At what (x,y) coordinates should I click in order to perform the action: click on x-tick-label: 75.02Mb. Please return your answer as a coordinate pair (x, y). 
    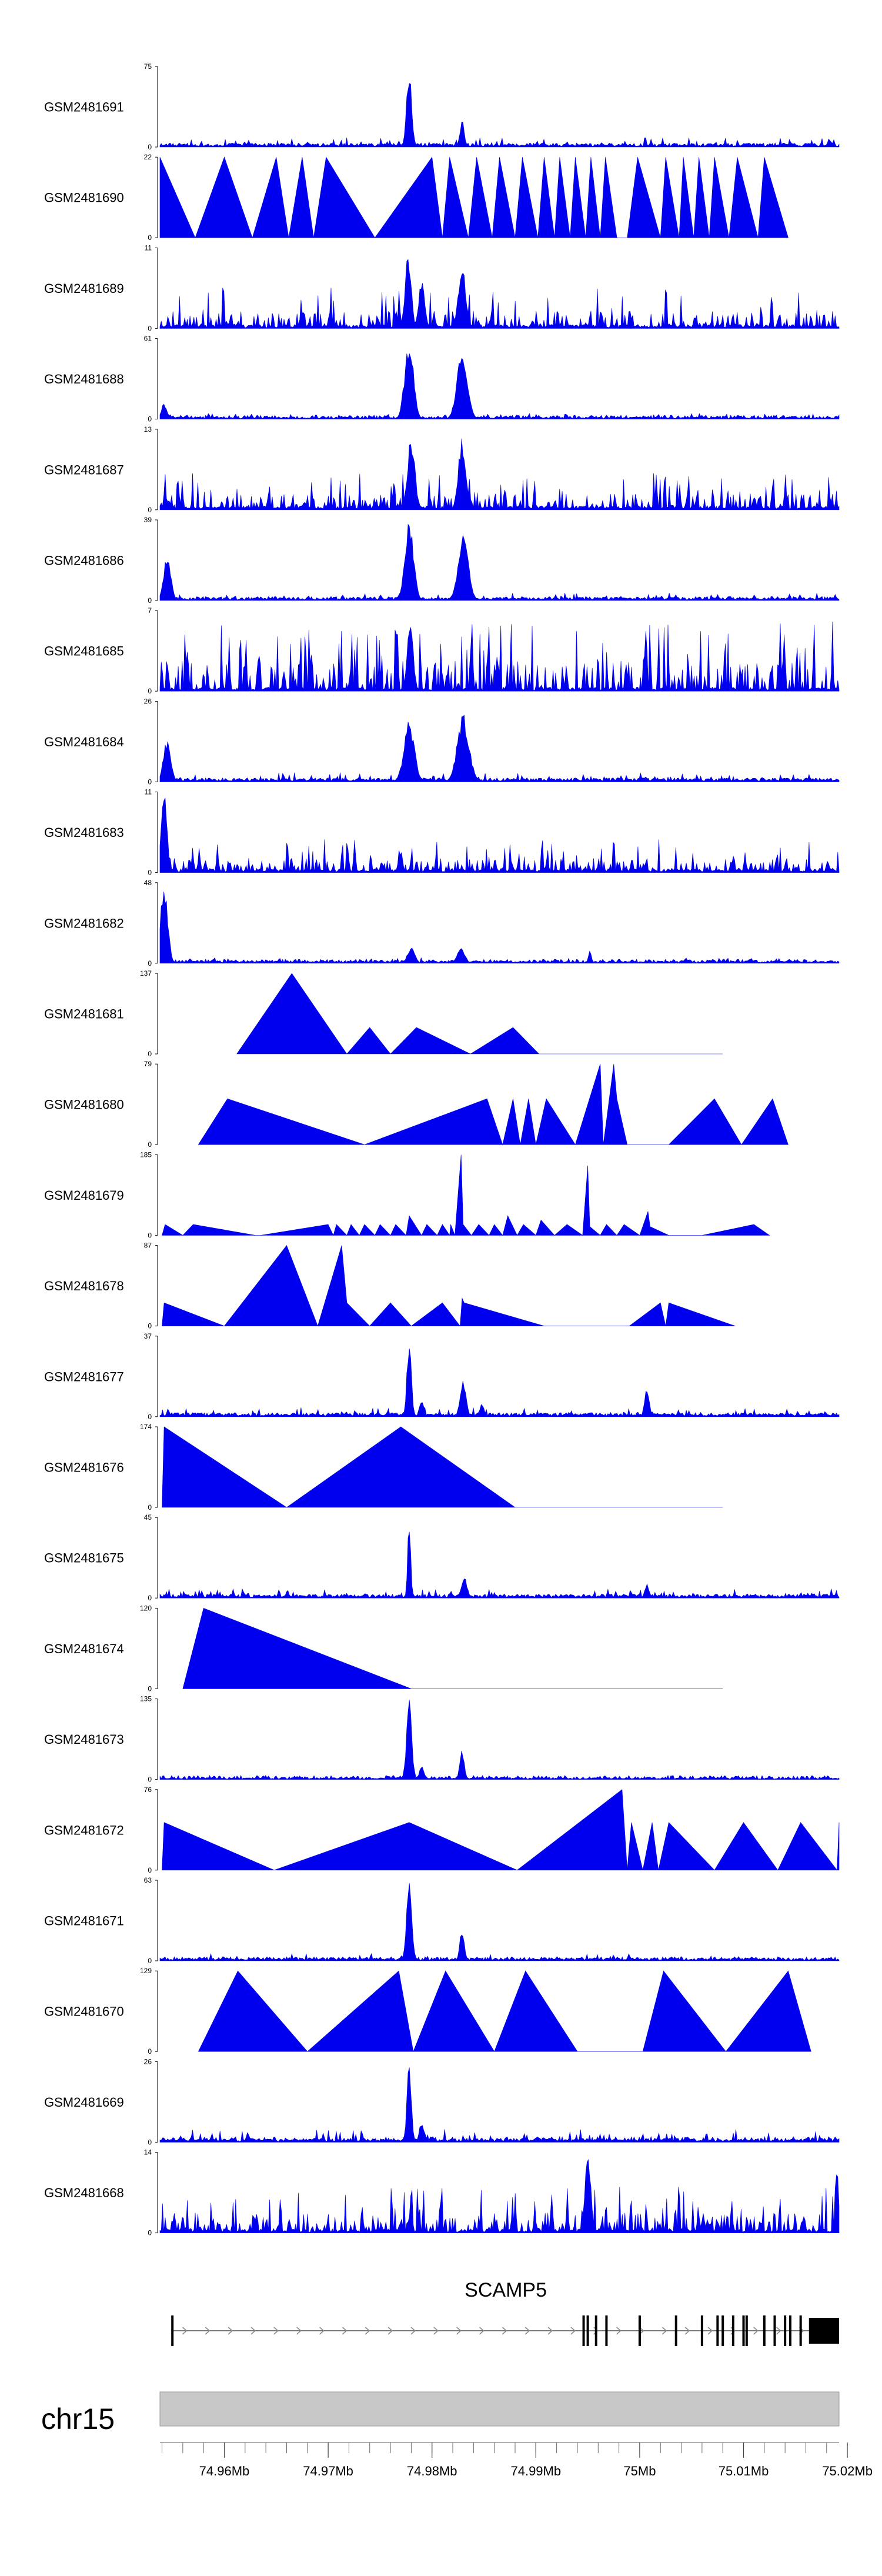
    Looking at the image, I should click on (847, 2471).